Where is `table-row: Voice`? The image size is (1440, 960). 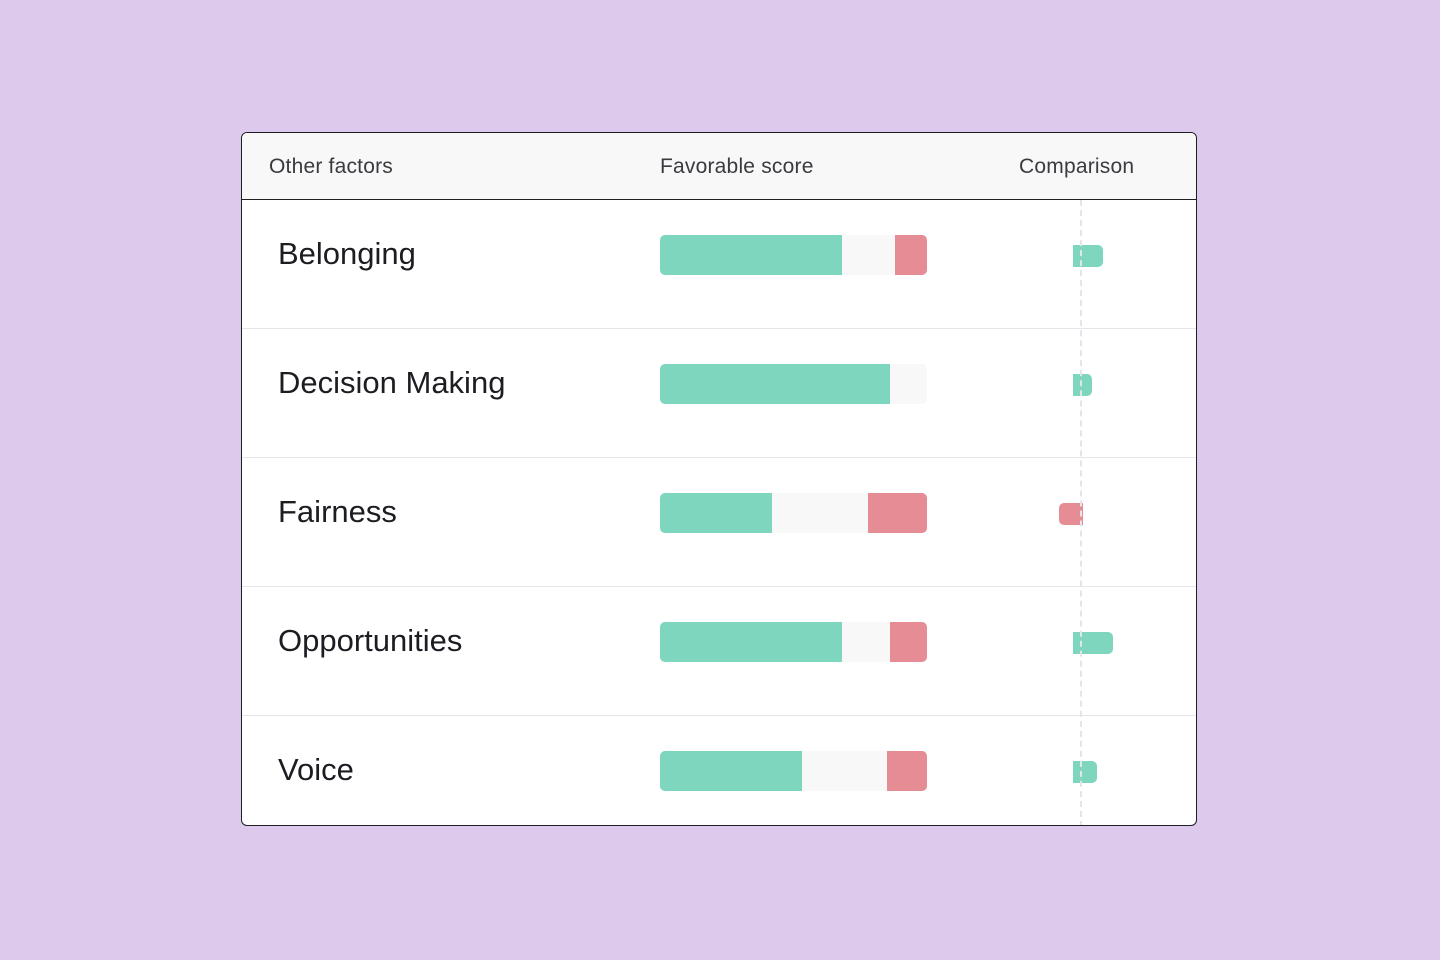
table-row: Voice is located at coordinates (719, 770).